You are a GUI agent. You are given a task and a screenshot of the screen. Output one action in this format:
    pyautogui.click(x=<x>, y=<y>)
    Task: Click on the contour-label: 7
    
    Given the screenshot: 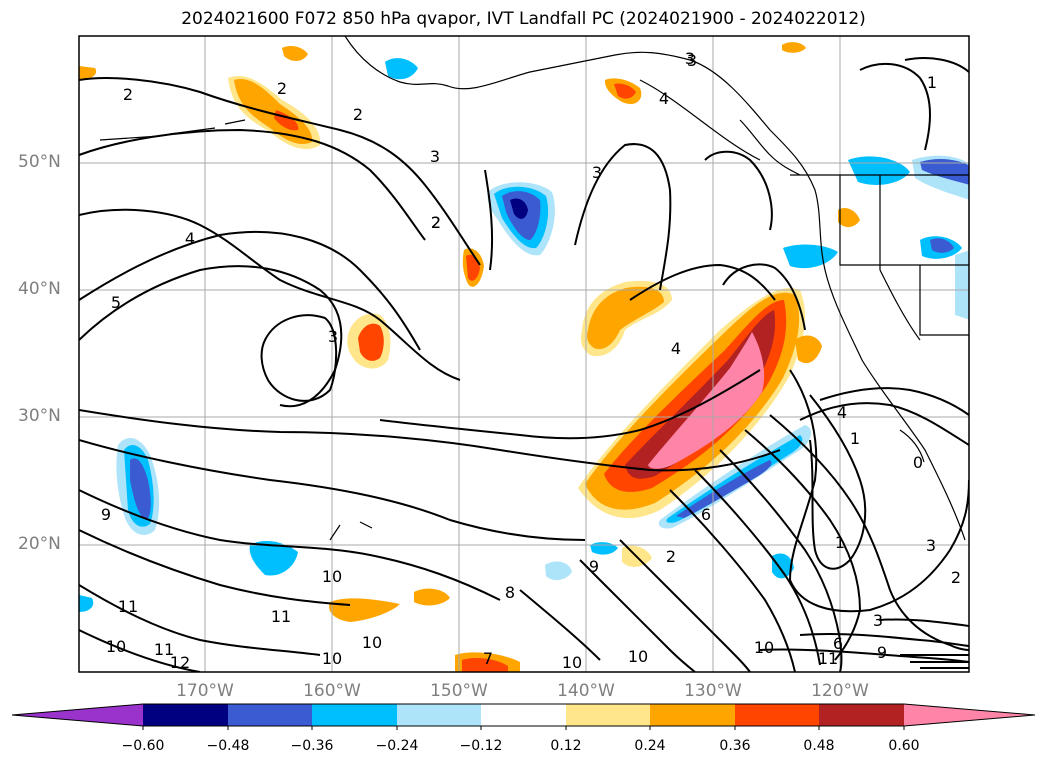 What is the action you would take?
    pyautogui.click(x=488, y=658)
    